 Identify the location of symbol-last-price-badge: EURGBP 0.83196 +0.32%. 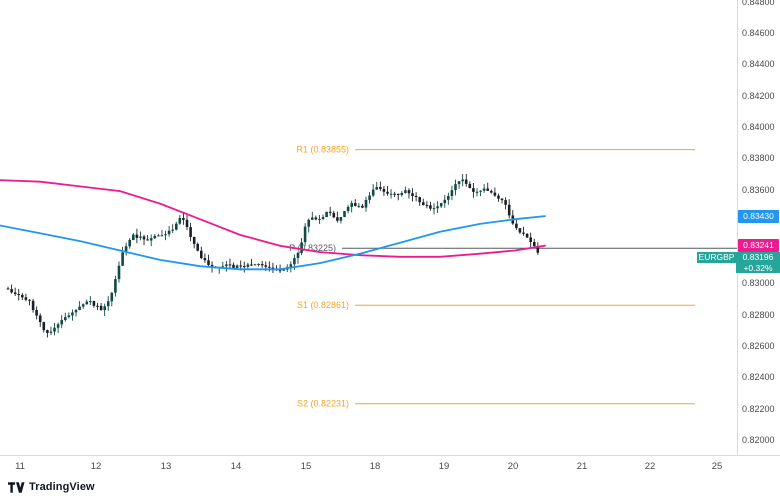
(738, 262).